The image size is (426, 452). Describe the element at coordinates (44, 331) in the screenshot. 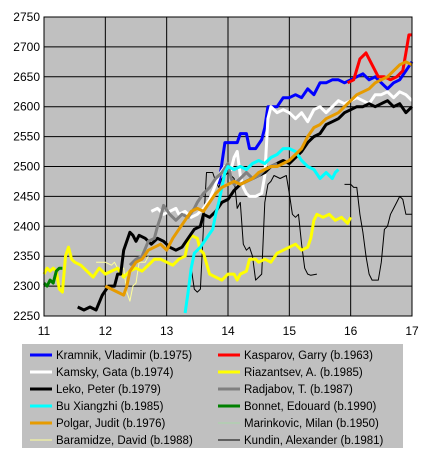

I see `x-tick-label: 11` at that location.